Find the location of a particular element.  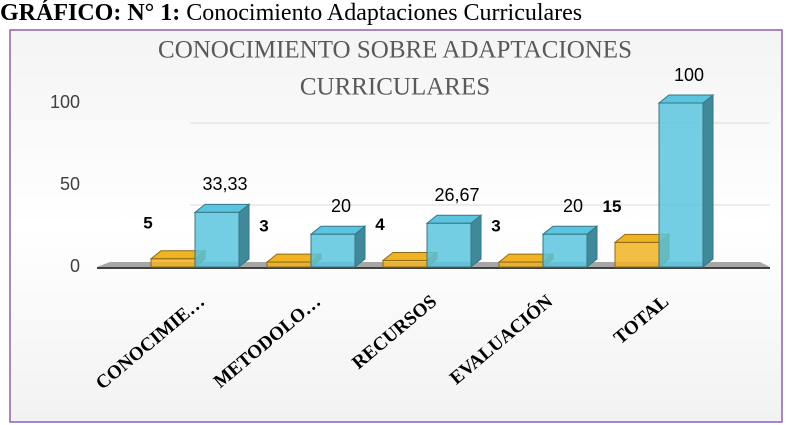

y-tick-label: 0 is located at coordinates (75, 266).